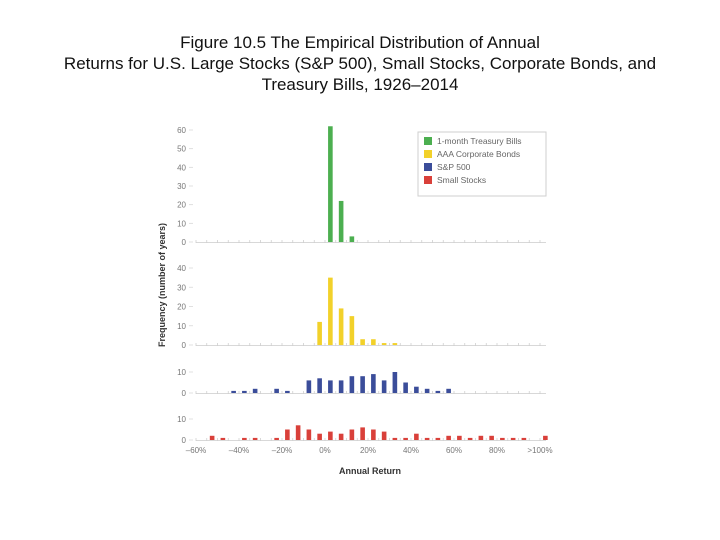  I want to click on panel-2: 0 10 20 30 40, so click(361, 307).